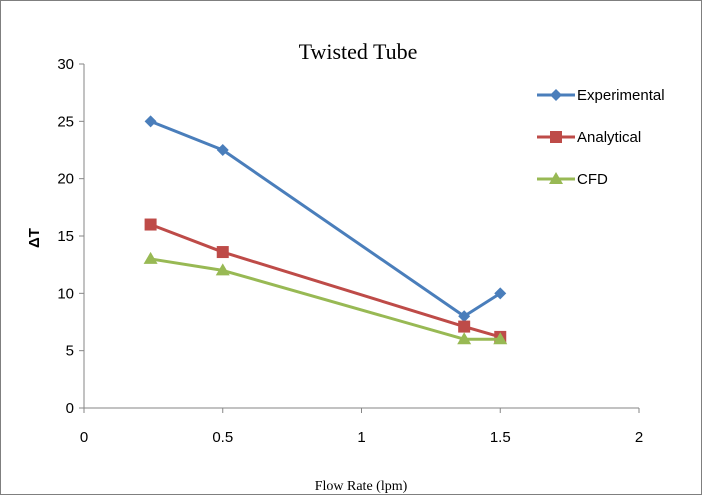 The height and width of the screenshot is (497, 704). I want to click on legend-item-analytical: Analytical, so click(589, 137).